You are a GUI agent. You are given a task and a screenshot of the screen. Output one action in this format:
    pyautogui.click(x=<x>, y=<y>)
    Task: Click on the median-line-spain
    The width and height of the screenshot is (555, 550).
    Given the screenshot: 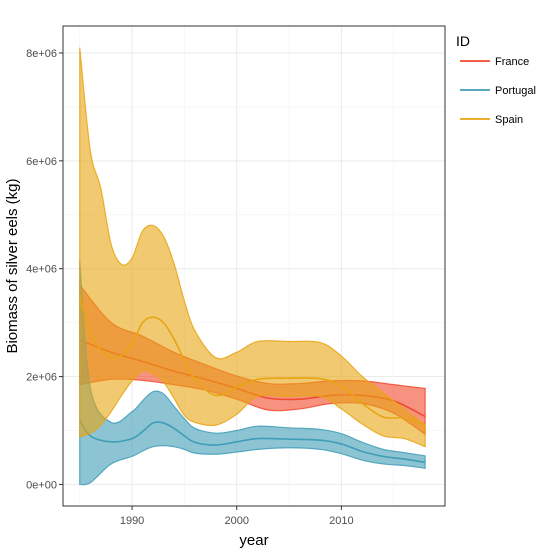 What is the action you would take?
    pyautogui.click(x=252, y=360)
    